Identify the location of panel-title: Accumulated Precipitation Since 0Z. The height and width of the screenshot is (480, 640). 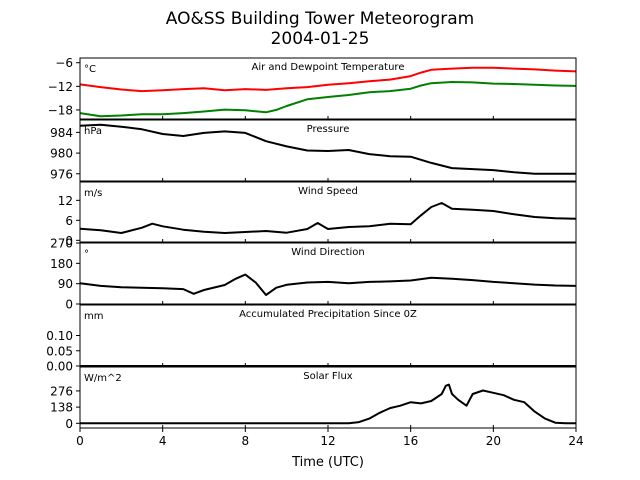
(328, 314).